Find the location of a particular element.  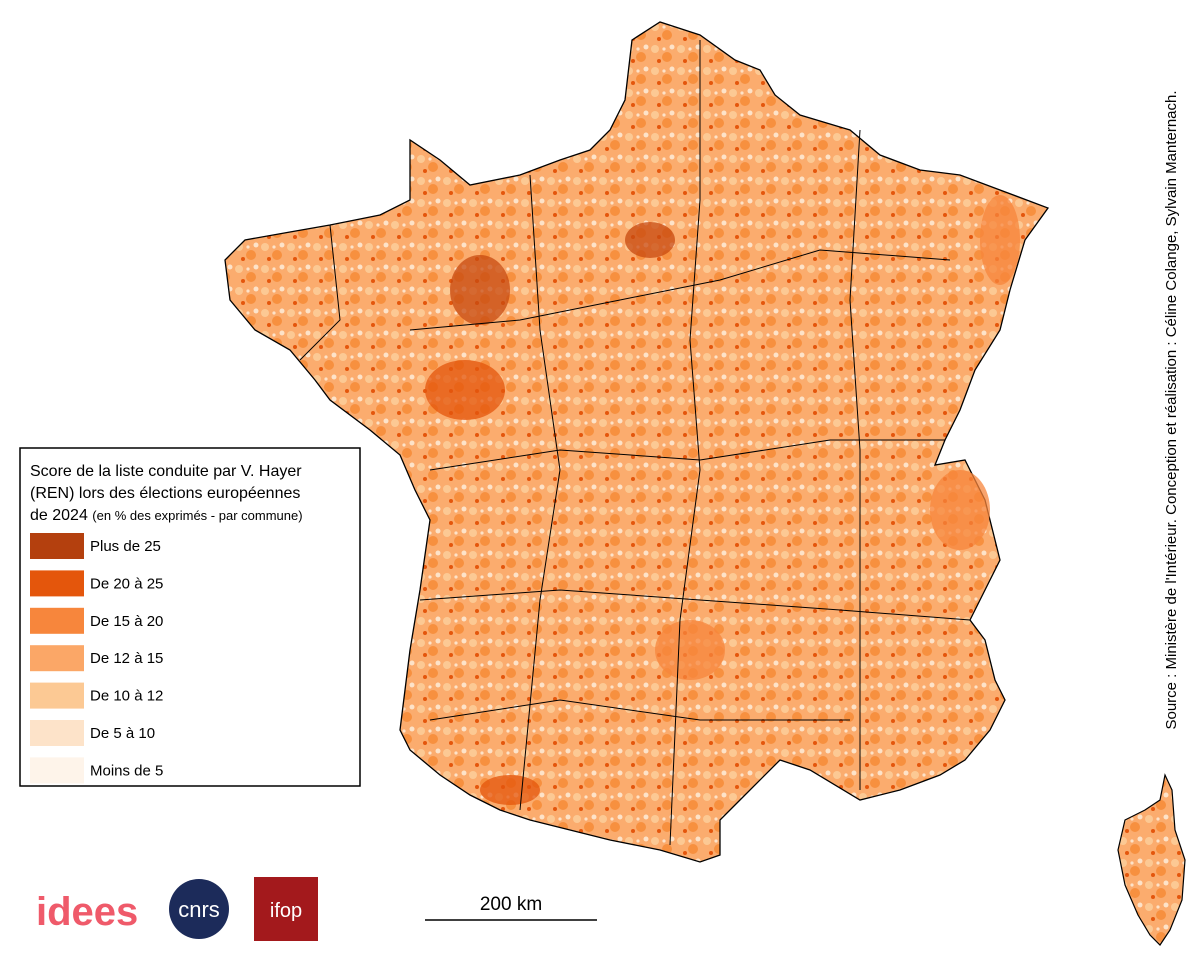

logo-cnrs-circle is located at coordinates (199, 909).